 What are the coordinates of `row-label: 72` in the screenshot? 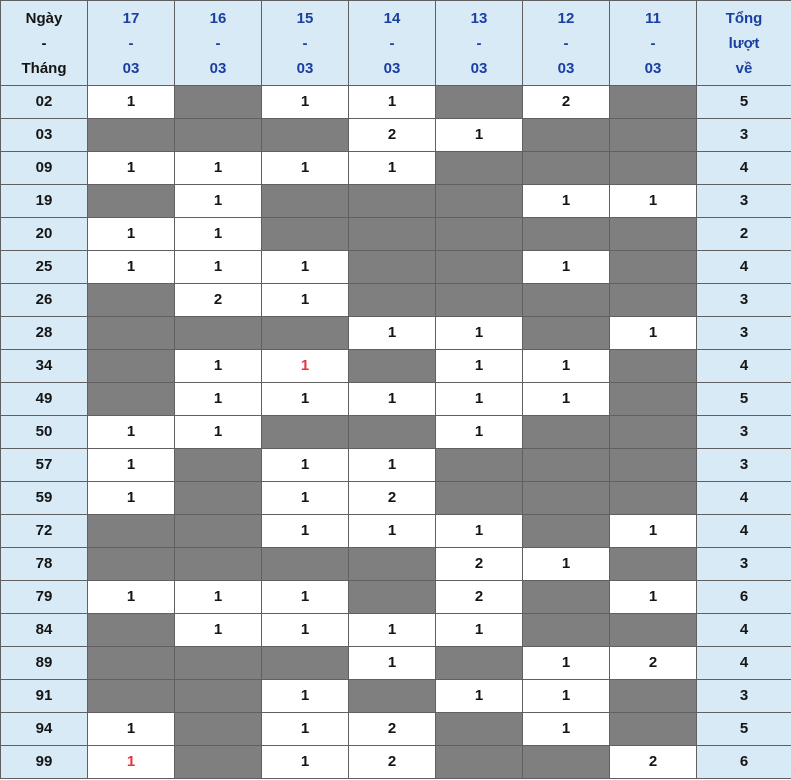 It's located at (44, 531).